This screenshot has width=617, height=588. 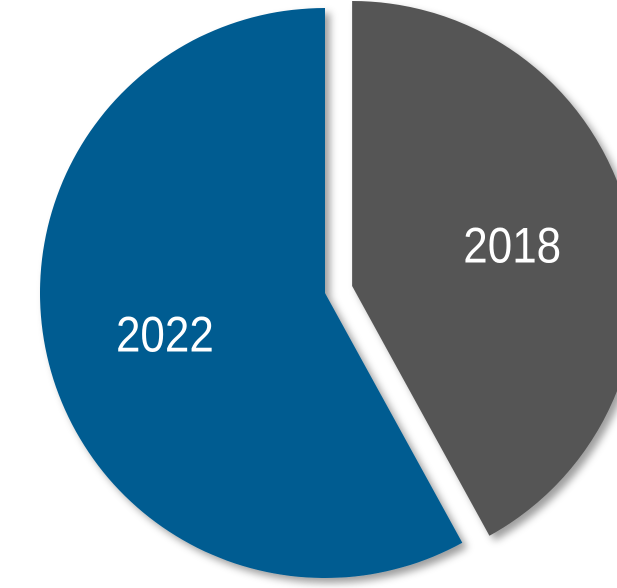 What do you see at coordinates (512, 245) in the screenshot?
I see `pie-label-2018: 2018` at bounding box center [512, 245].